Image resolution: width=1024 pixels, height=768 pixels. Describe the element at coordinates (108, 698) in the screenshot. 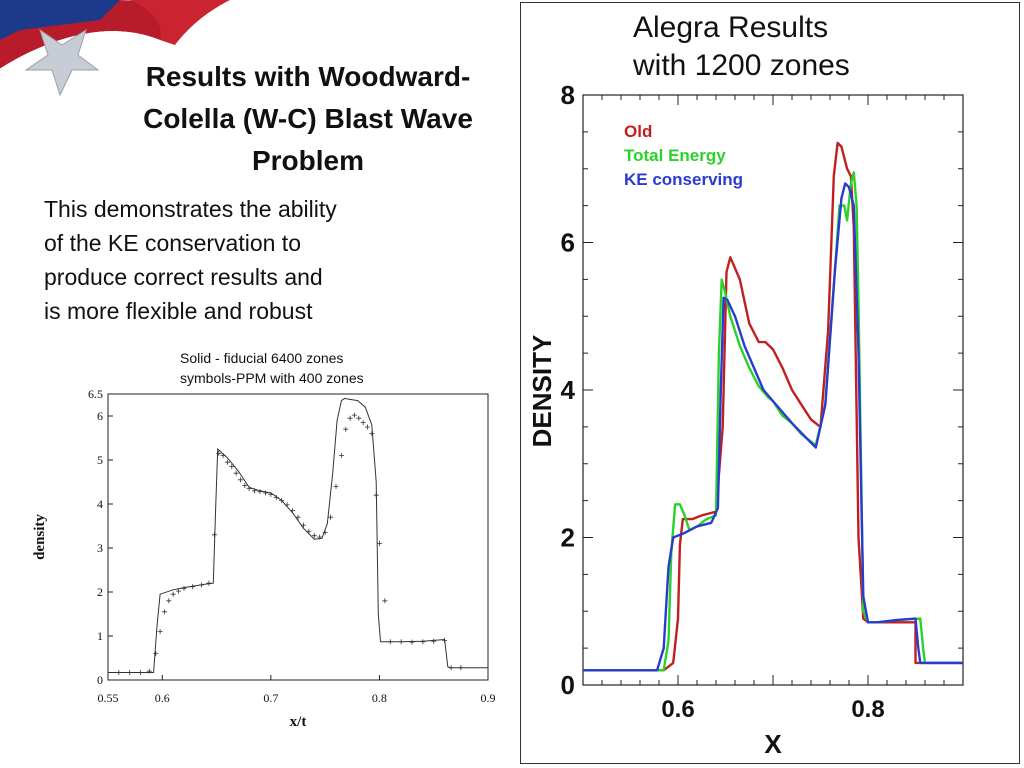

I see `x-tick-label: 0.55` at that location.